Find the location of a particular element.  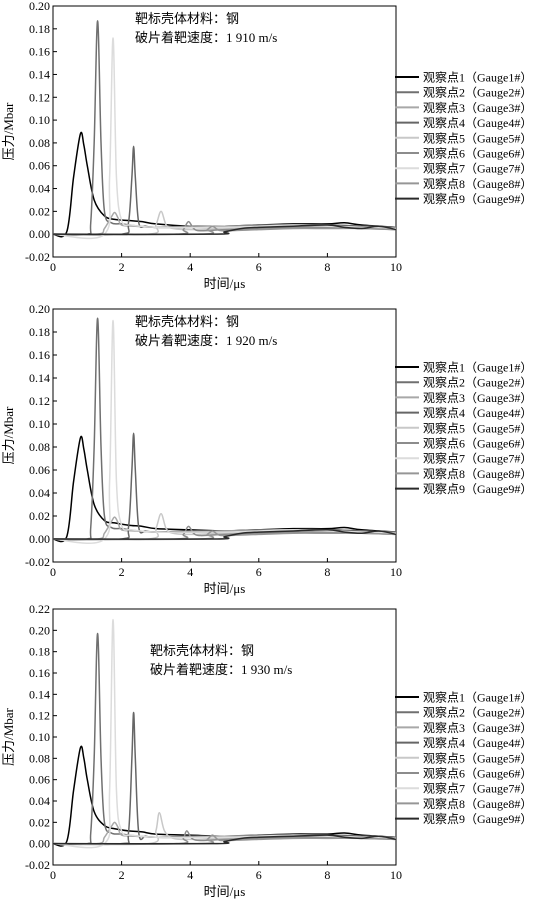

y-tick-label: 0.14 is located at coordinates (39, 694).